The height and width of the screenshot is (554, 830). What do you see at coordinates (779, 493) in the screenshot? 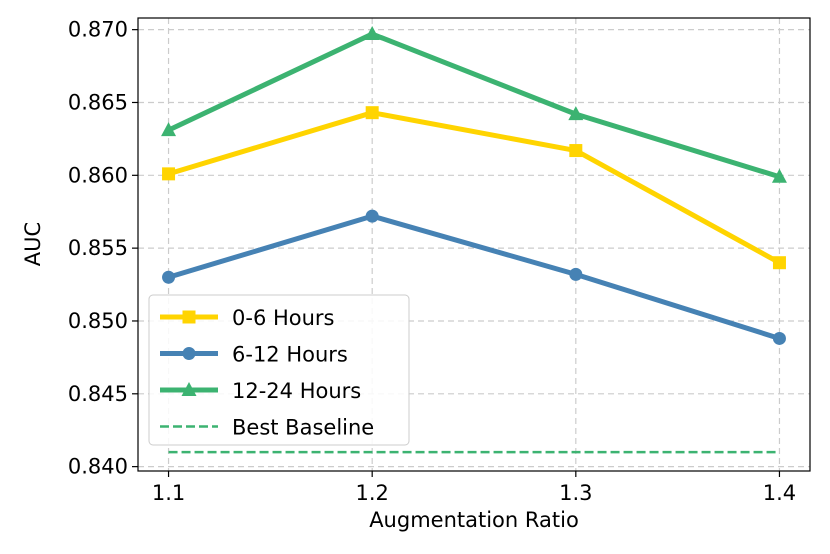
I see `x-tick-label: 1.4` at bounding box center [779, 493].